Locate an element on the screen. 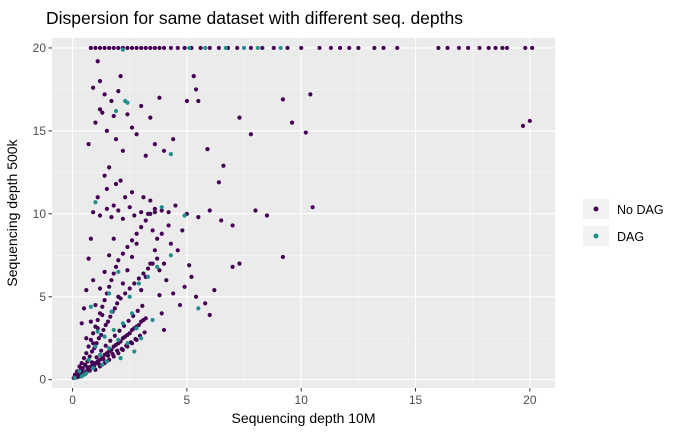 The height and width of the screenshot is (432, 682). y-tick-label: 0 is located at coordinates (42, 380).